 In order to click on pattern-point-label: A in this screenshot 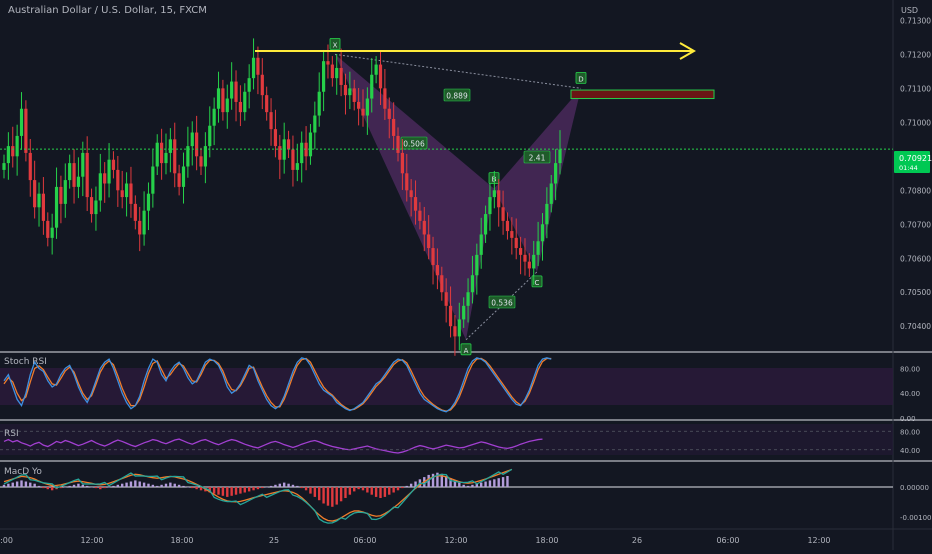, I will do `click(466, 351)`.